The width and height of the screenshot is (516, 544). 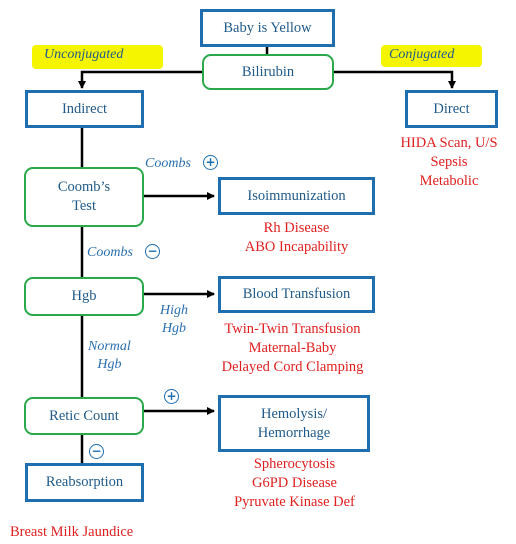 I want to click on bilirubin-to-indirect-arrow, so click(x=140, y=79).